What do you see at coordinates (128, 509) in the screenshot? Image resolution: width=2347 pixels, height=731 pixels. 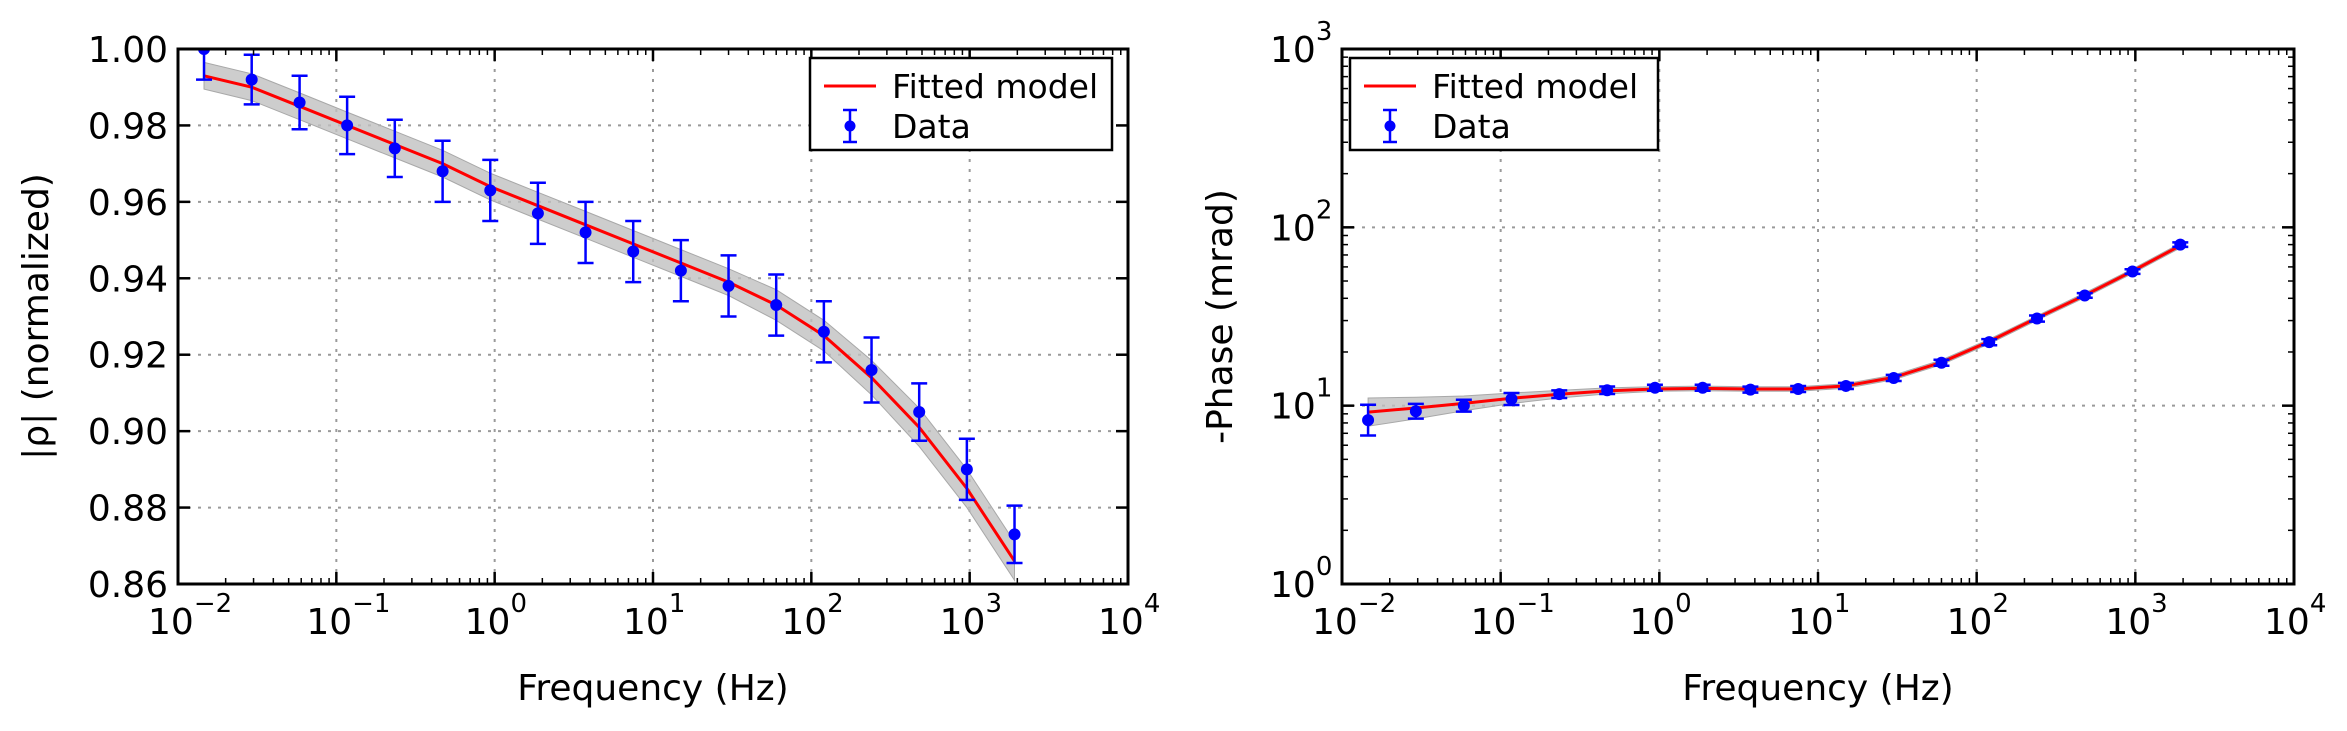 I see `y-tick-label: 0.88` at bounding box center [128, 509].